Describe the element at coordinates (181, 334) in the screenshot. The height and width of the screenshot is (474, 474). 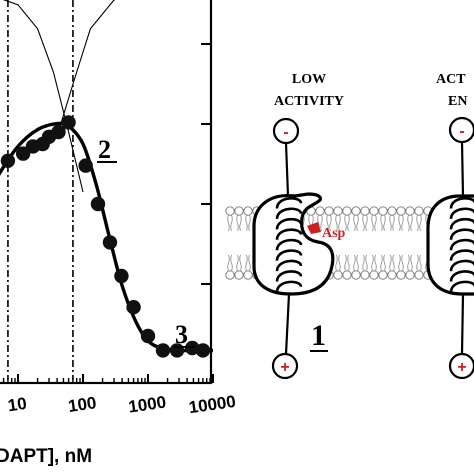
I see `annotation-3: 3` at that location.